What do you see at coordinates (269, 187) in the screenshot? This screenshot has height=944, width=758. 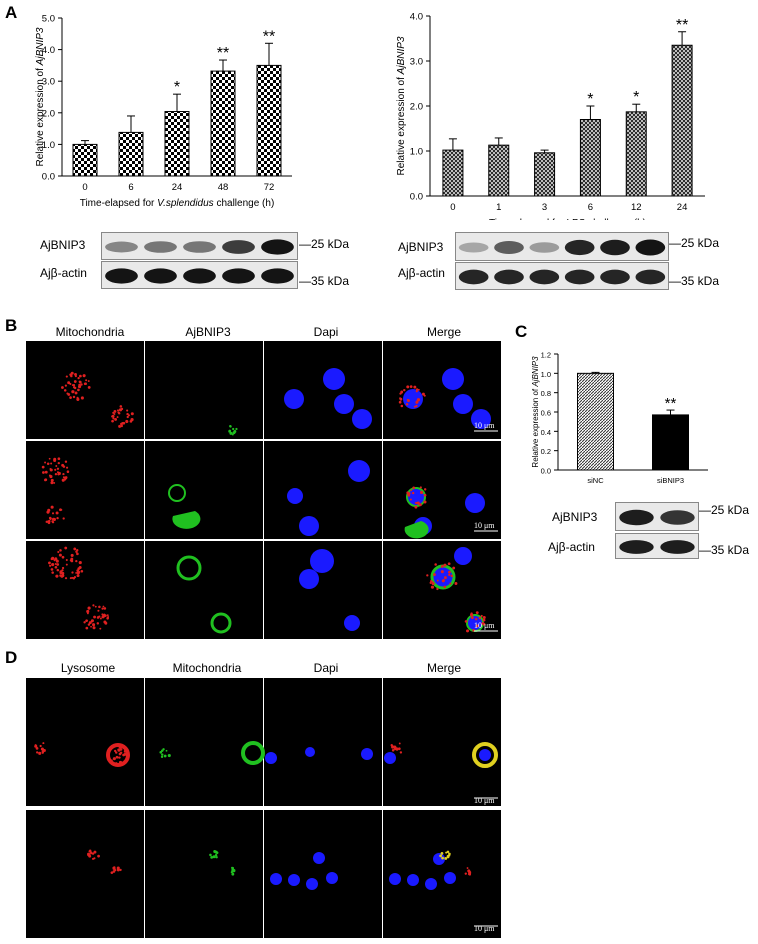 I see `x-tick-label: 72` at bounding box center [269, 187].